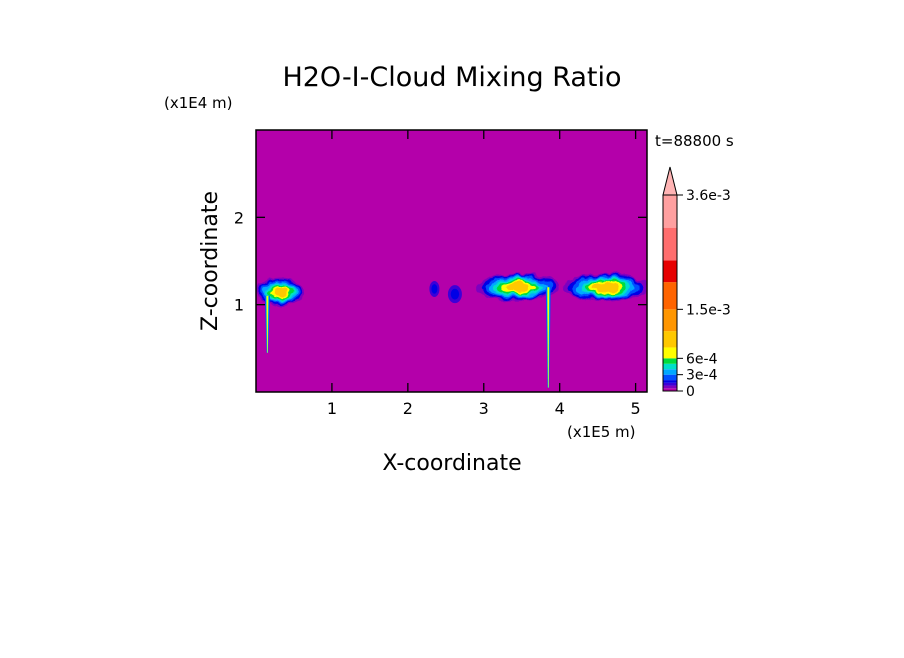 This screenshot has width=904, height=658. Describe the element at coordinates (484, 408) in the screenshot. I see `x-tick-label: 3` at that location.